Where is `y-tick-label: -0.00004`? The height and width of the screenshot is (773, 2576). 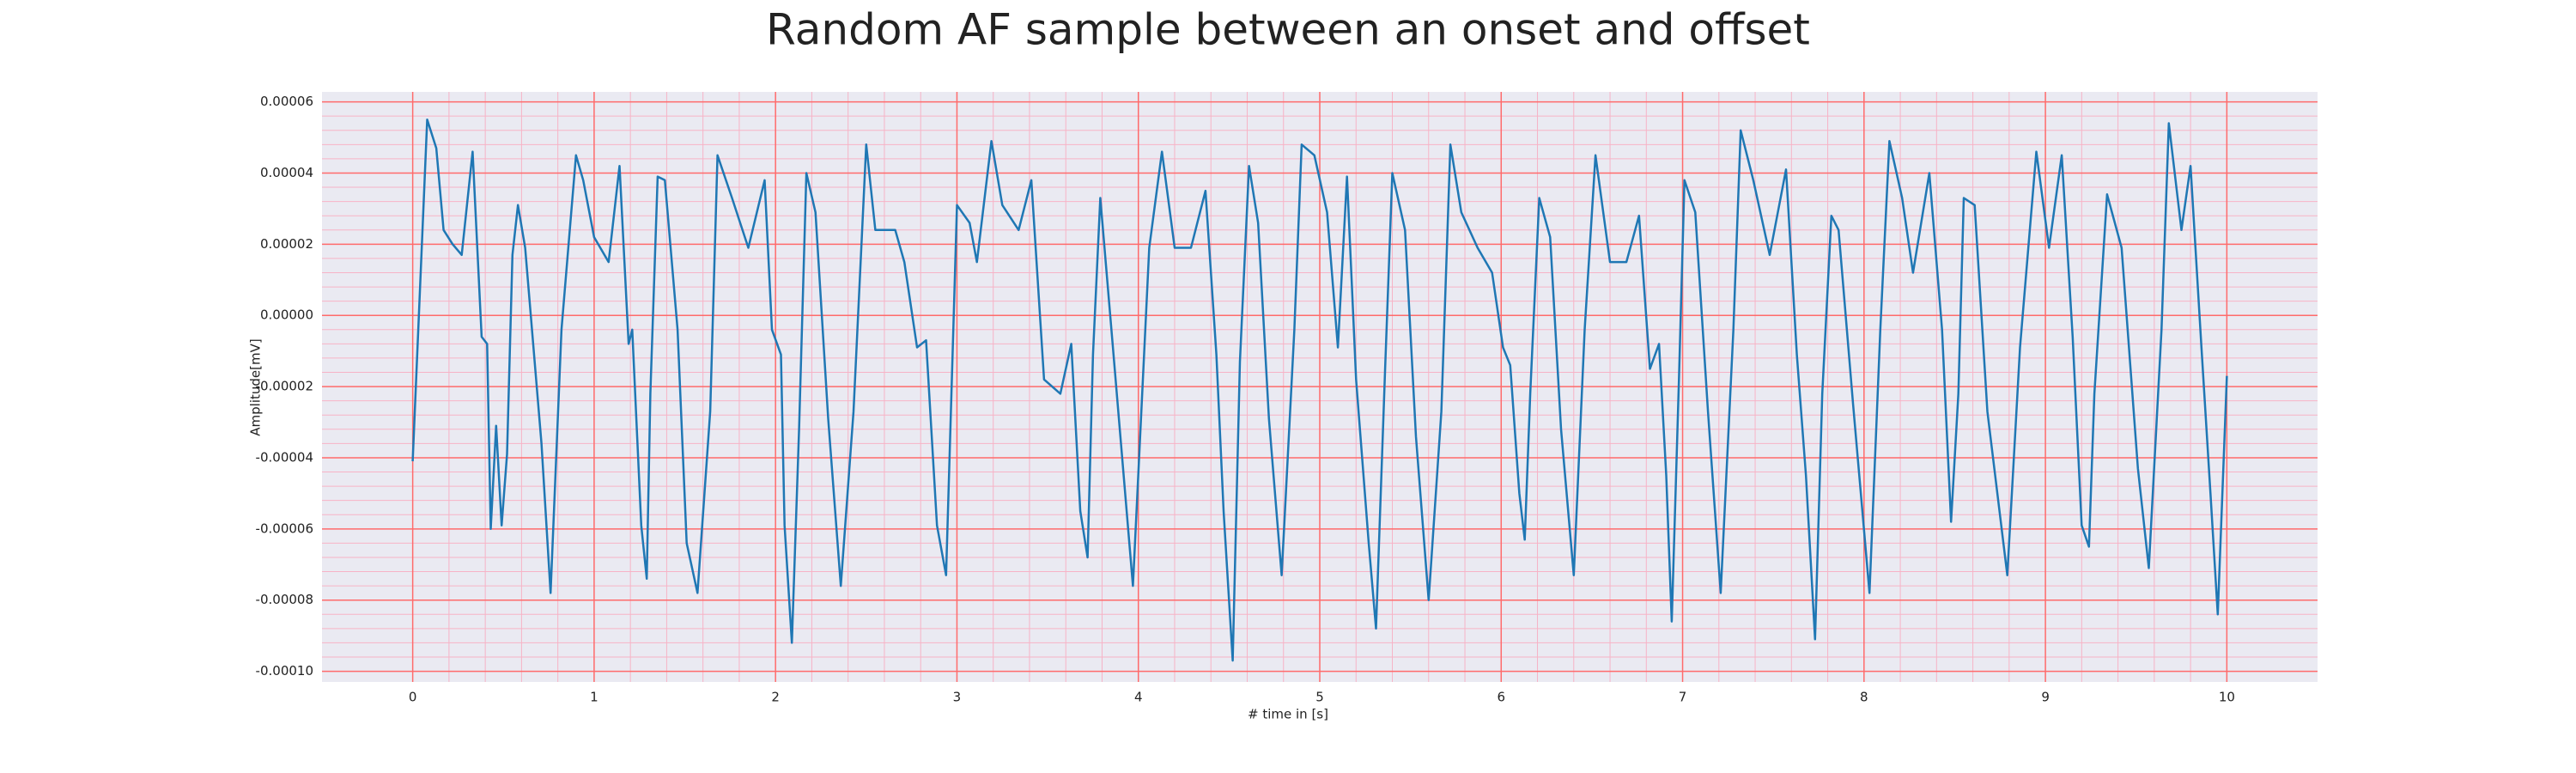
y-tick-label: -0.00004 is located at coordinates (284, 457).